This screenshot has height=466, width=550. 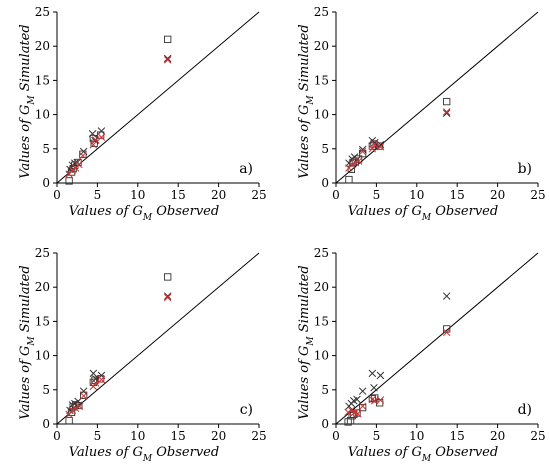 What do you see at coordinates (246, 410) in the screenshot?
I see `panel-label: c)` at bounding box center [246, 410].